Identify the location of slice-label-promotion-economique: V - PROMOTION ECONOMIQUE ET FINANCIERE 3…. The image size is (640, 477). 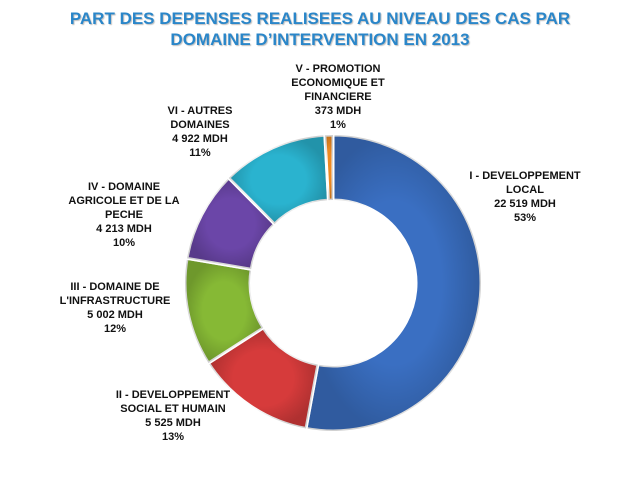
(338, 97).